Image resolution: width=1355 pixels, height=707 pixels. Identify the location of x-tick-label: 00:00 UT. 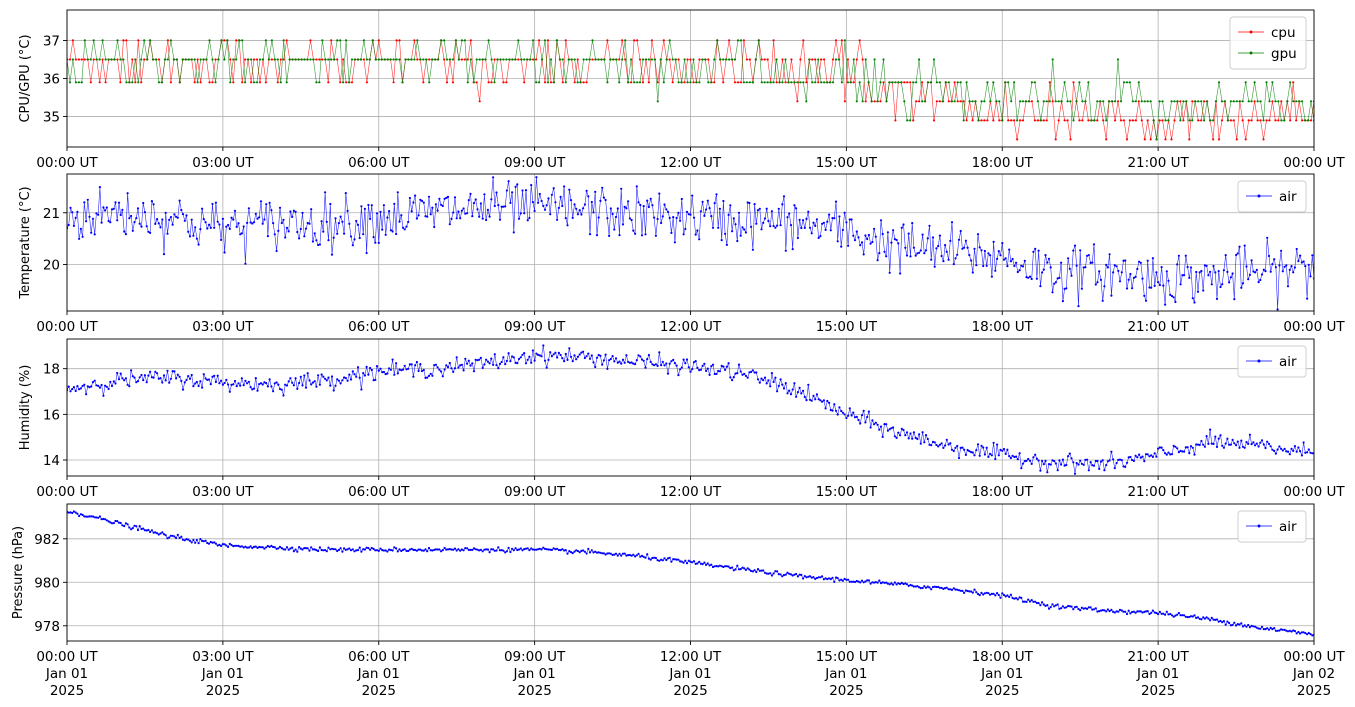
(67, 327).